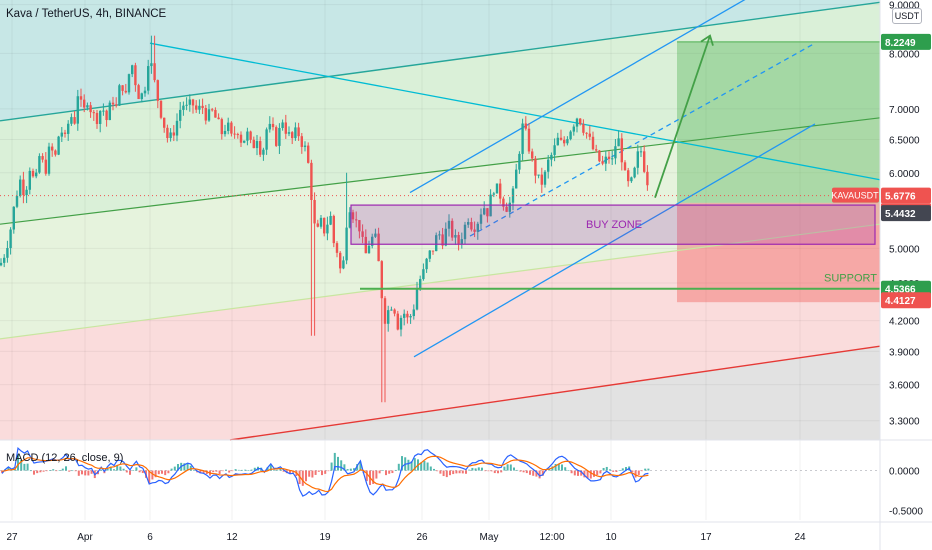 The height and width of the screenshot is (550, 932). Describe the element at coordinates (65, 458) in the screenshot. I see `macd-title: MACD (12, 26, close, 9)` at that location.